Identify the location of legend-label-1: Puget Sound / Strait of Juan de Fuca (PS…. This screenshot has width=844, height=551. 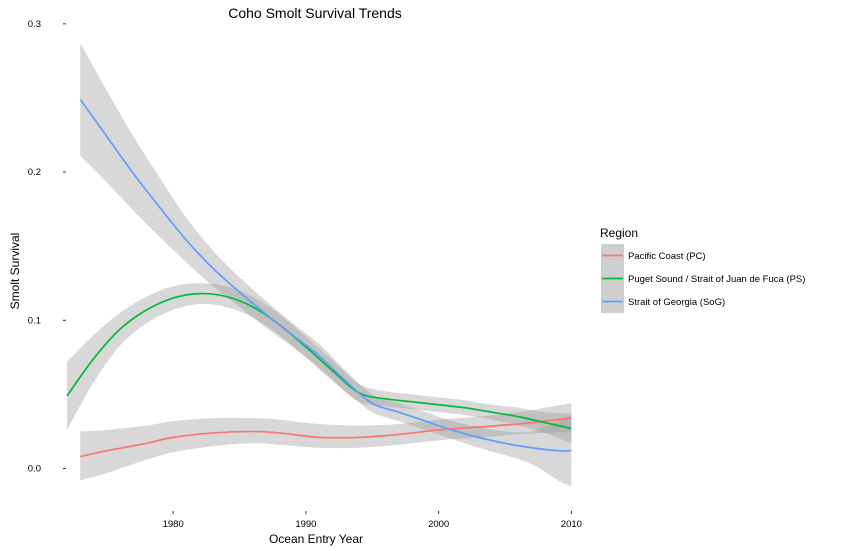
(716, 279).